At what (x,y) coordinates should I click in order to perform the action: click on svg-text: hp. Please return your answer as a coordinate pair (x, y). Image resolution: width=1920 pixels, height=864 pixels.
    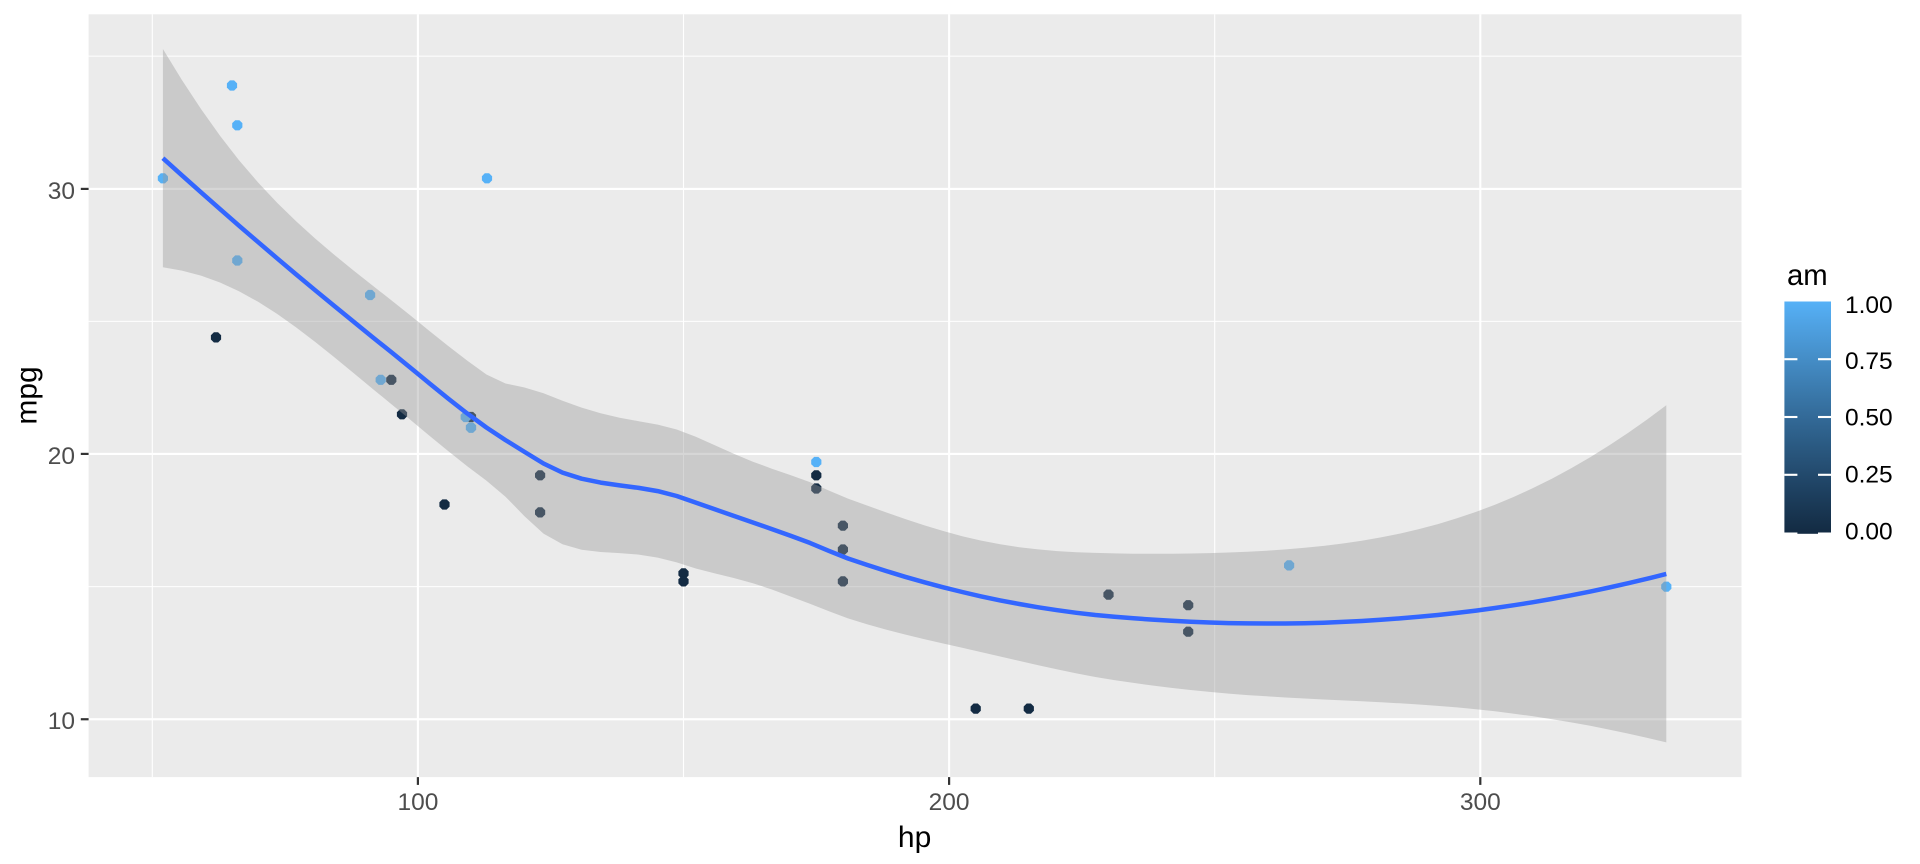
    Looking at the image, I should click on (914, 837).